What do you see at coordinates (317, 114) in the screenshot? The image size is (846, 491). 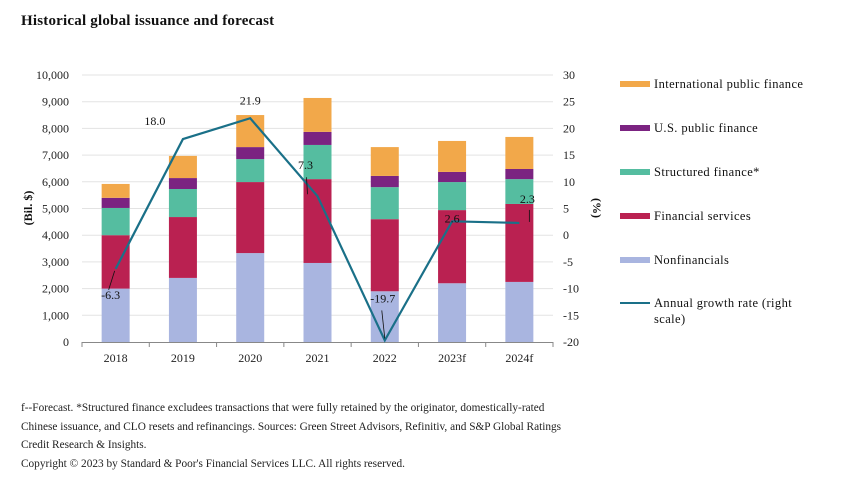 I see `bar-international-public-finance-2021` at bounding box center [317, 114].